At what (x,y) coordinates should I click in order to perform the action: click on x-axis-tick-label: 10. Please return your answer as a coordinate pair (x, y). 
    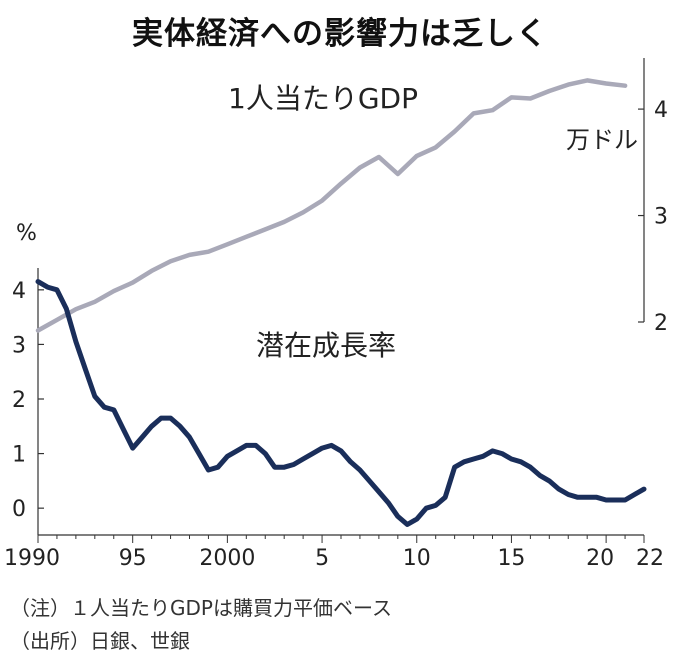
    Looking at the image, I should click on (417, 558).